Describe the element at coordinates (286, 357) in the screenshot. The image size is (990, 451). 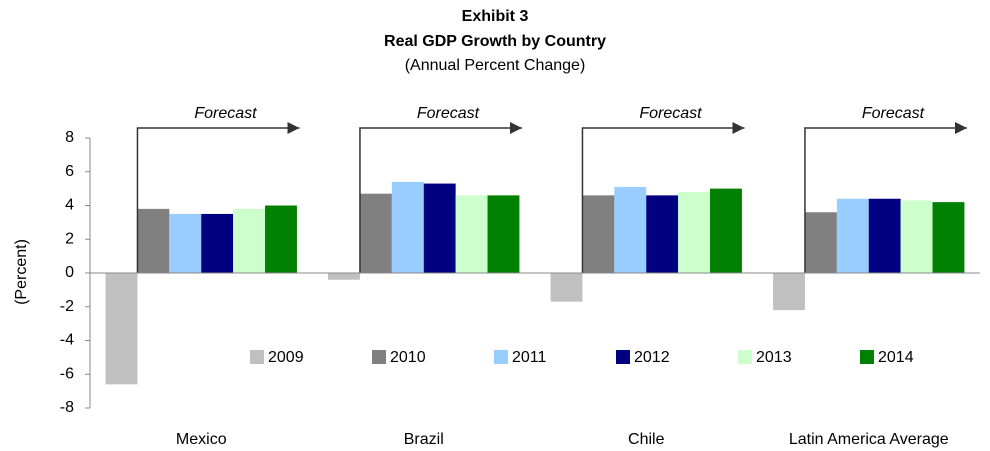
I see `legend-label: 2009` at that location.